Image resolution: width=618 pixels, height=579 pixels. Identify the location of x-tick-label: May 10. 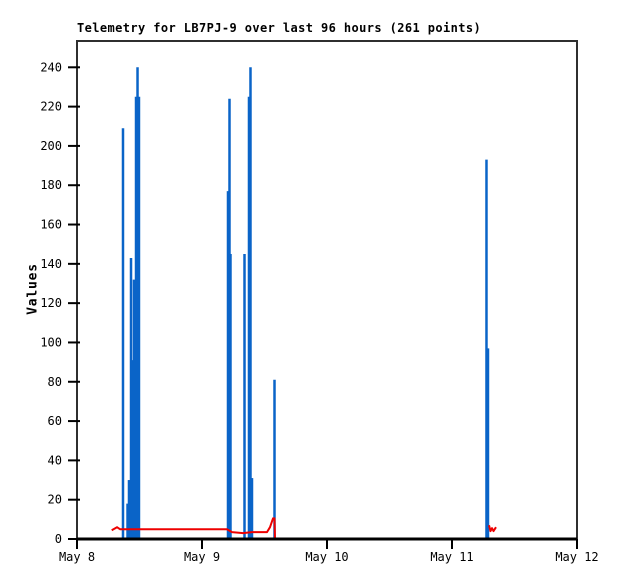
(326, 557).